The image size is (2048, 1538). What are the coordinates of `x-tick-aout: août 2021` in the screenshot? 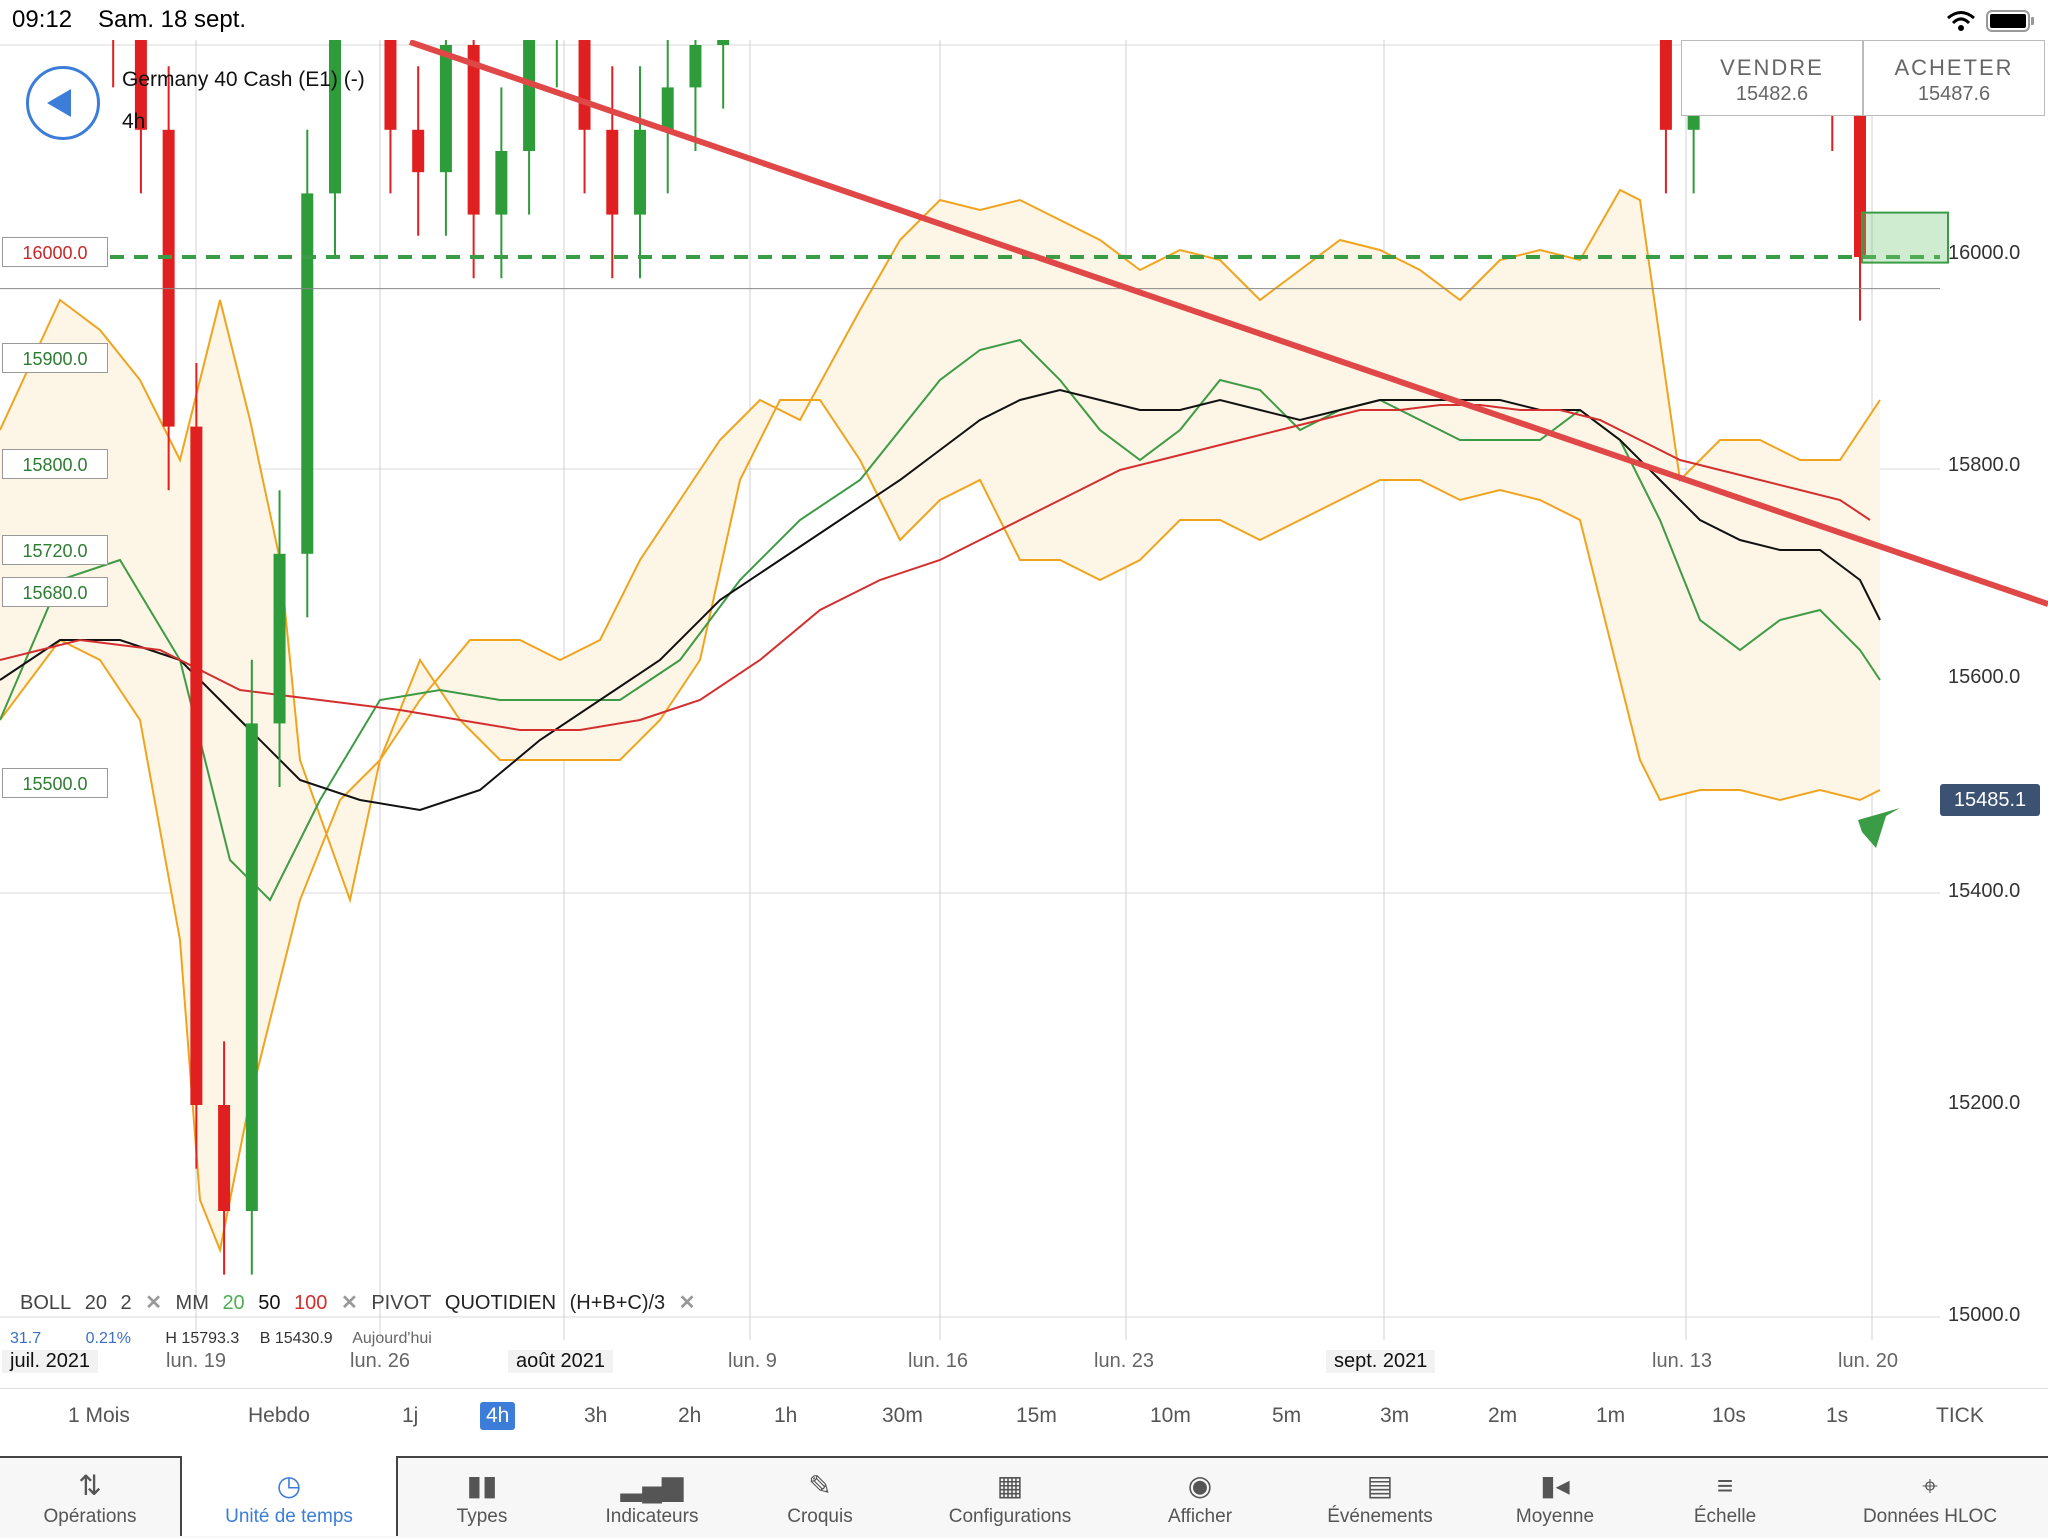 It's located at (560, 1361).